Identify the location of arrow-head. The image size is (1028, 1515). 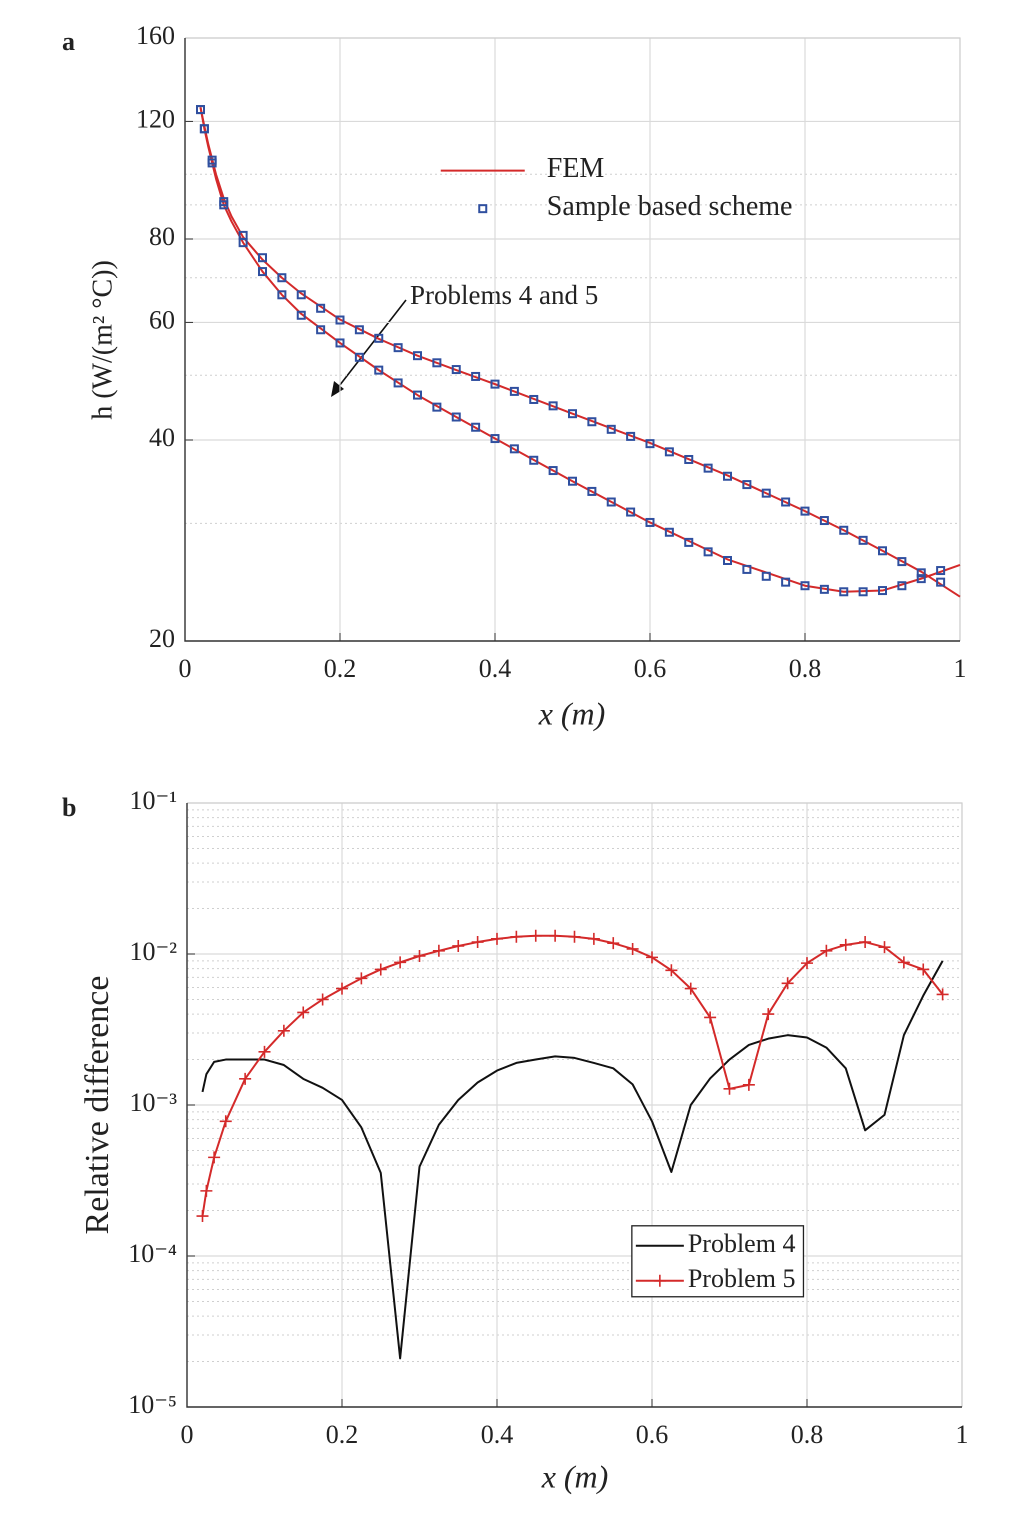
(337, 389).